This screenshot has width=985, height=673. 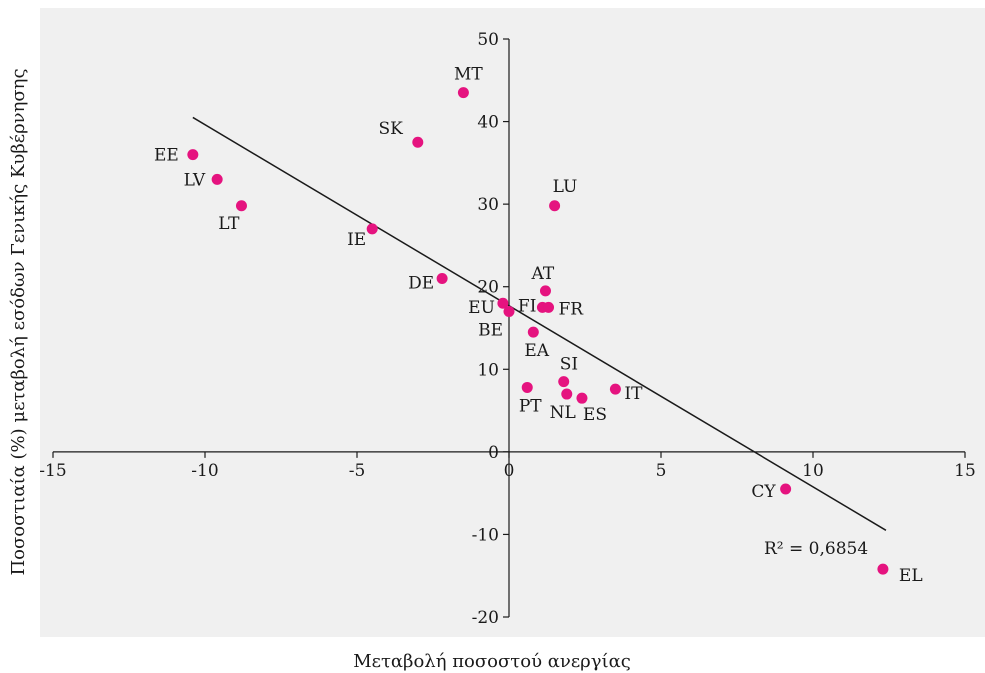 What do you see at coordinates (816, 549) in the screenshot?
I see `r-squared-label: R² = 0,6854` at bounding box center [816, 549].